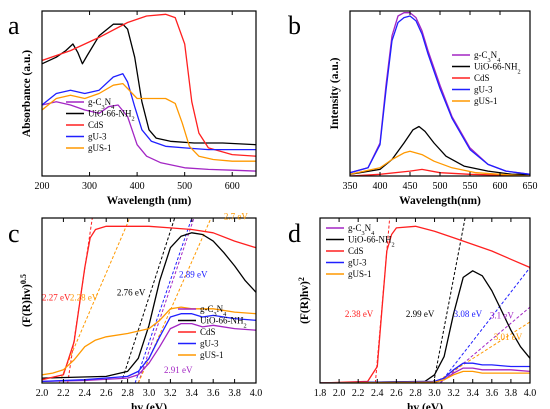 The width and height of the screenshot is (550, 409). What do you see at coordinates (236, 217) in the screenshot?
I see `bandgap-annotation: 2.7 eV` at bounding box center [236, 217].